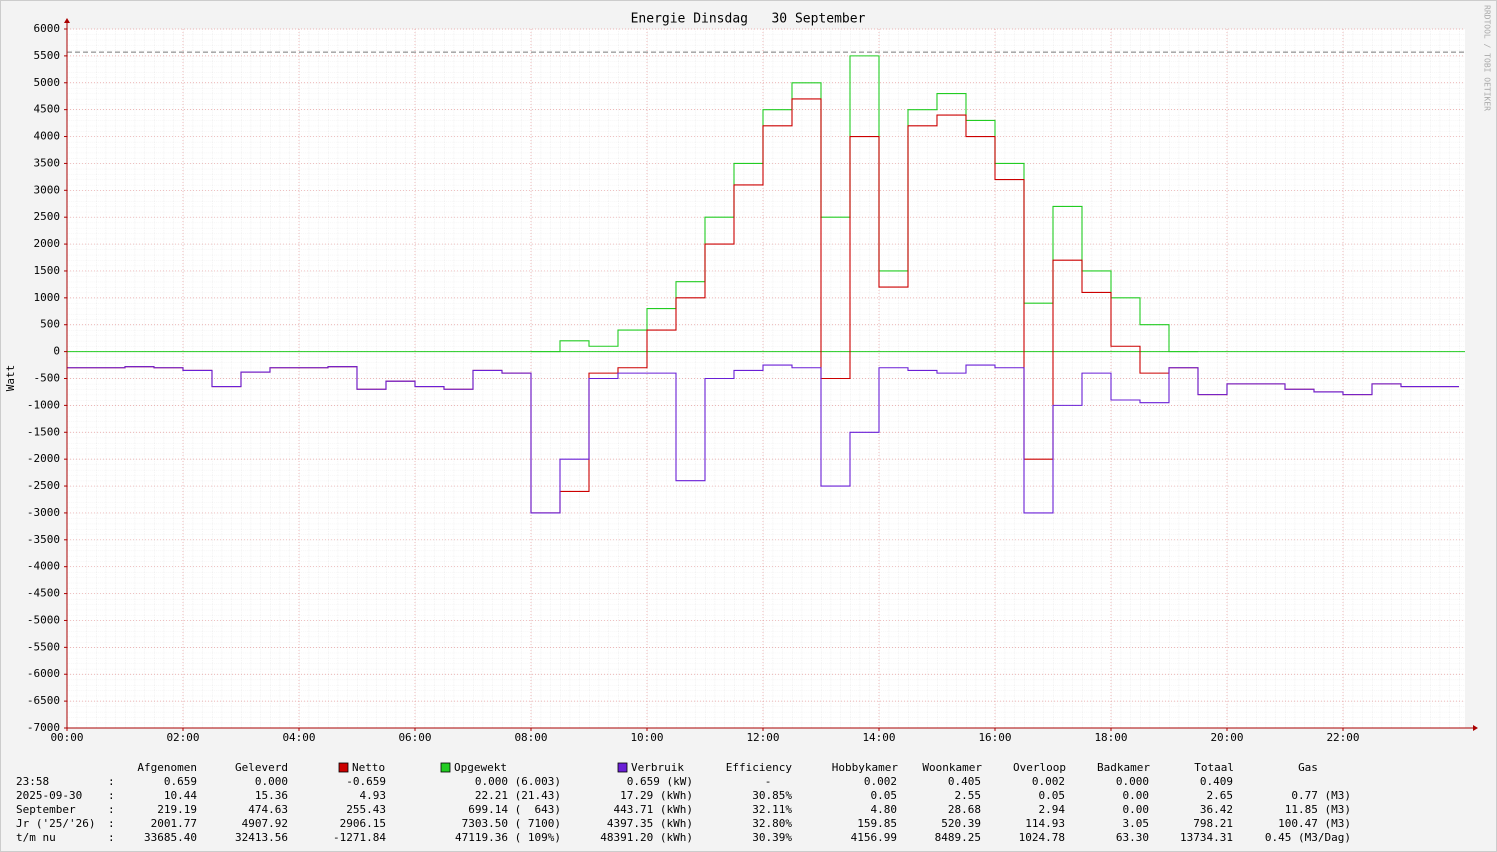 This screenshot has height=852, width=1497. What do you see at coordinates (748, 19) in the screenshot?
I see `chart-title: Energie Dinsdag 30 September` at bounding box center [748, 19].